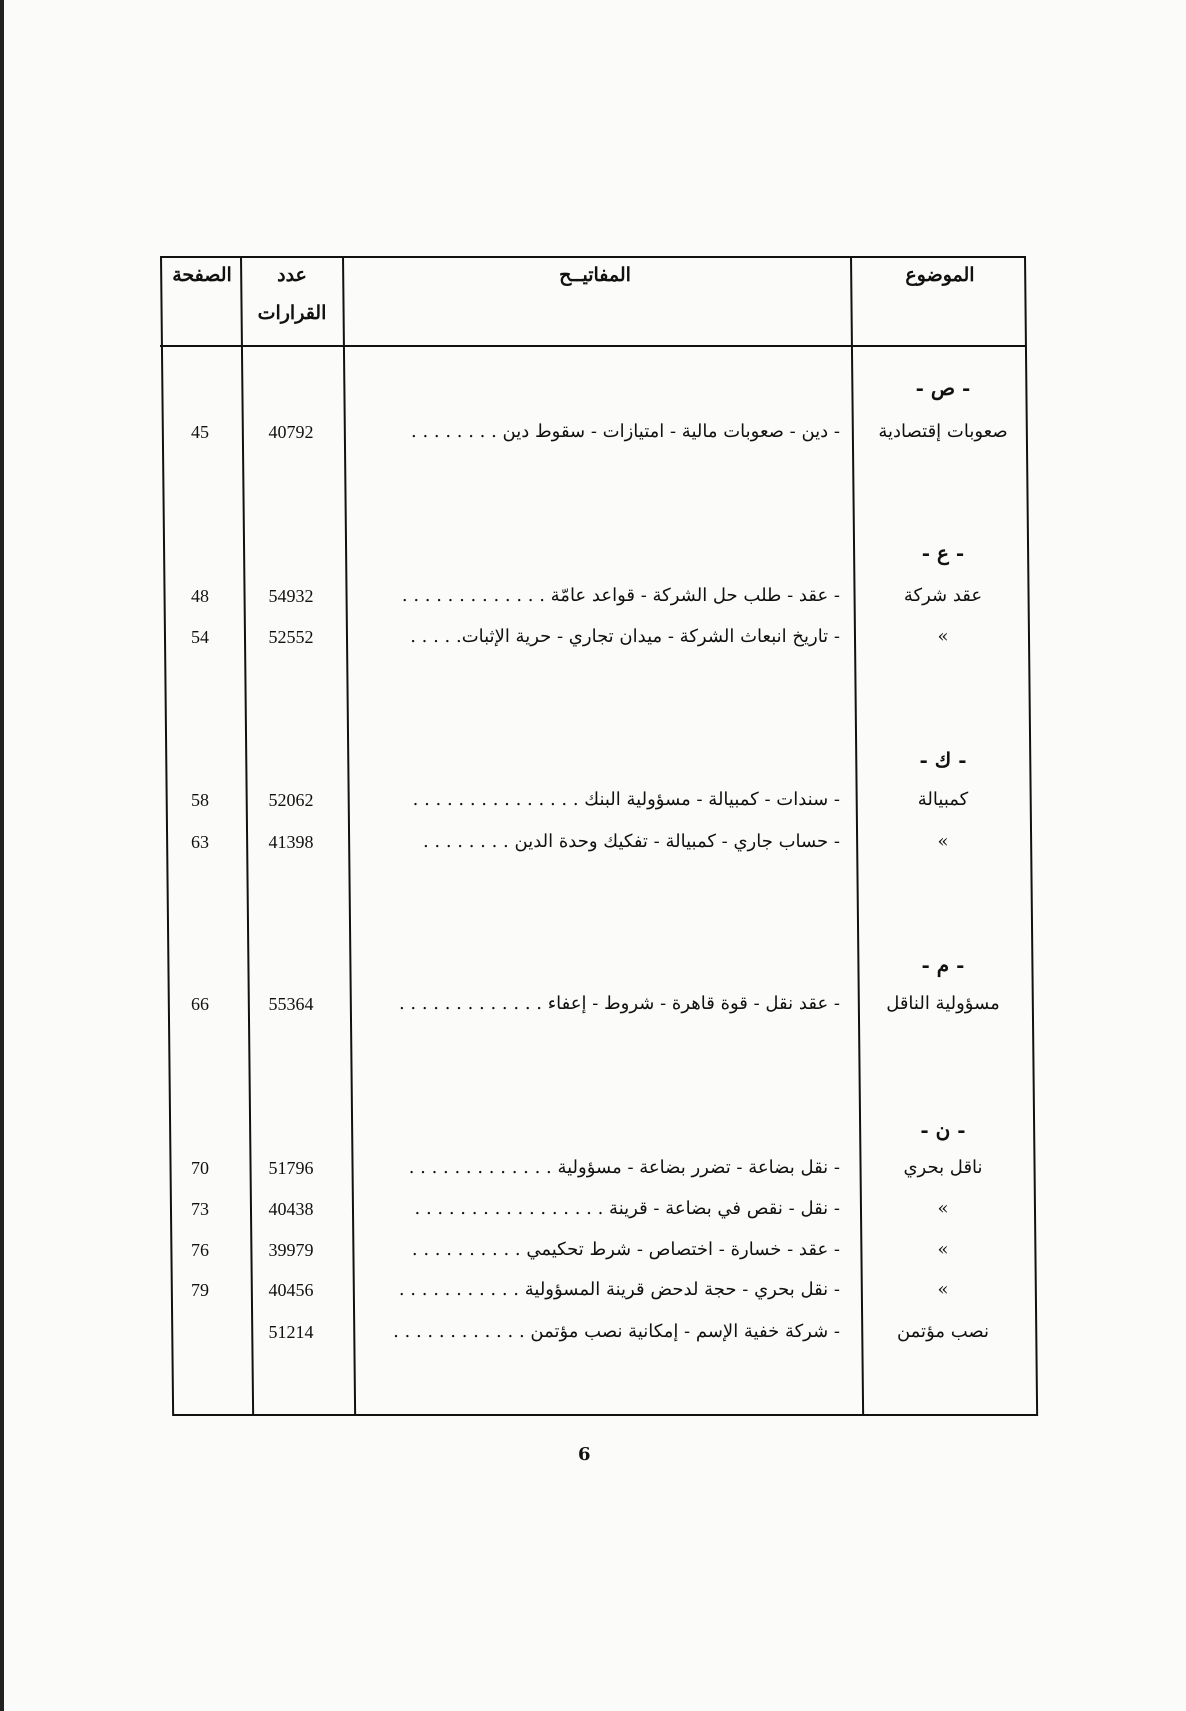  What do you see at coordinates (2, 855) in the screenshot?
I see `scan-edge` at bounding box center [2, 855].